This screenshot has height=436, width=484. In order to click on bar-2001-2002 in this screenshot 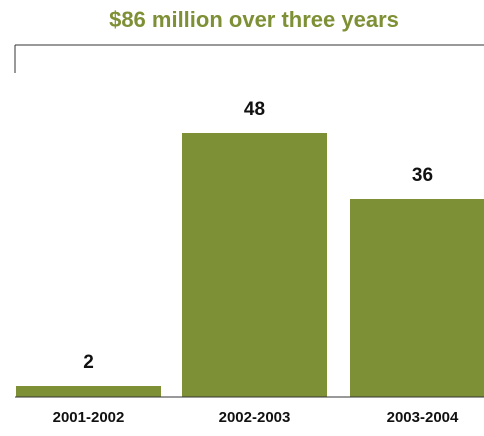, I will do `click(88, 391)`.